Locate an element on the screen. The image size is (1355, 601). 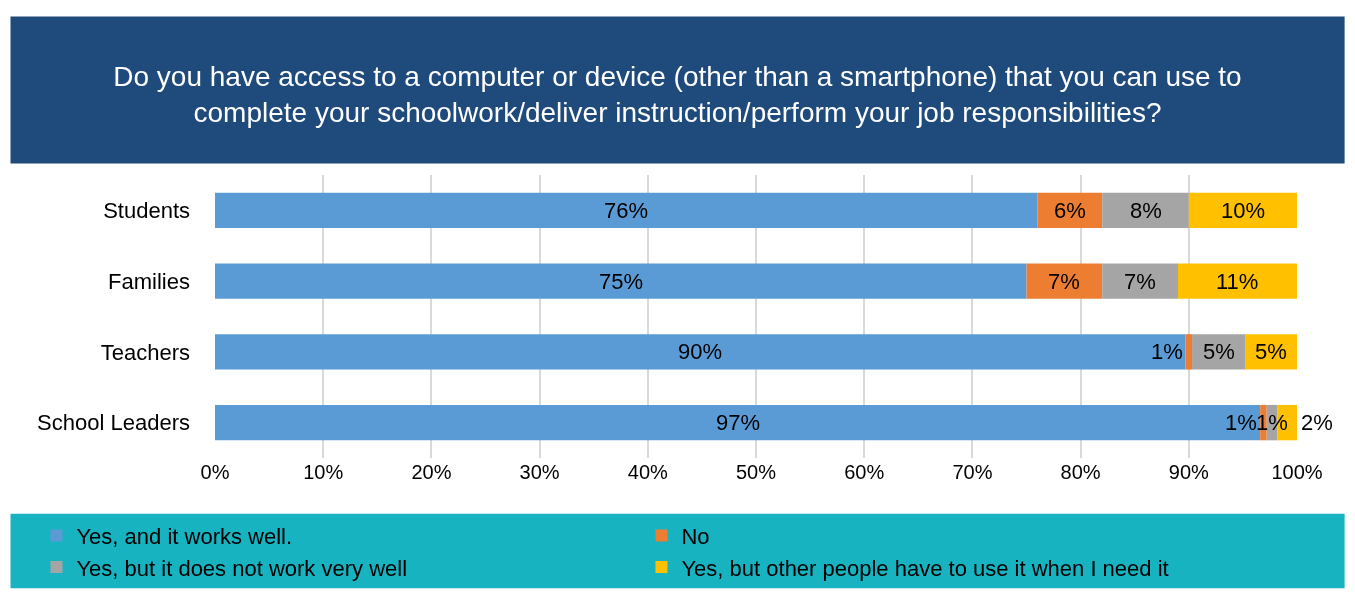
x-tick-label: 80% is located at coordinates (1080, 472).